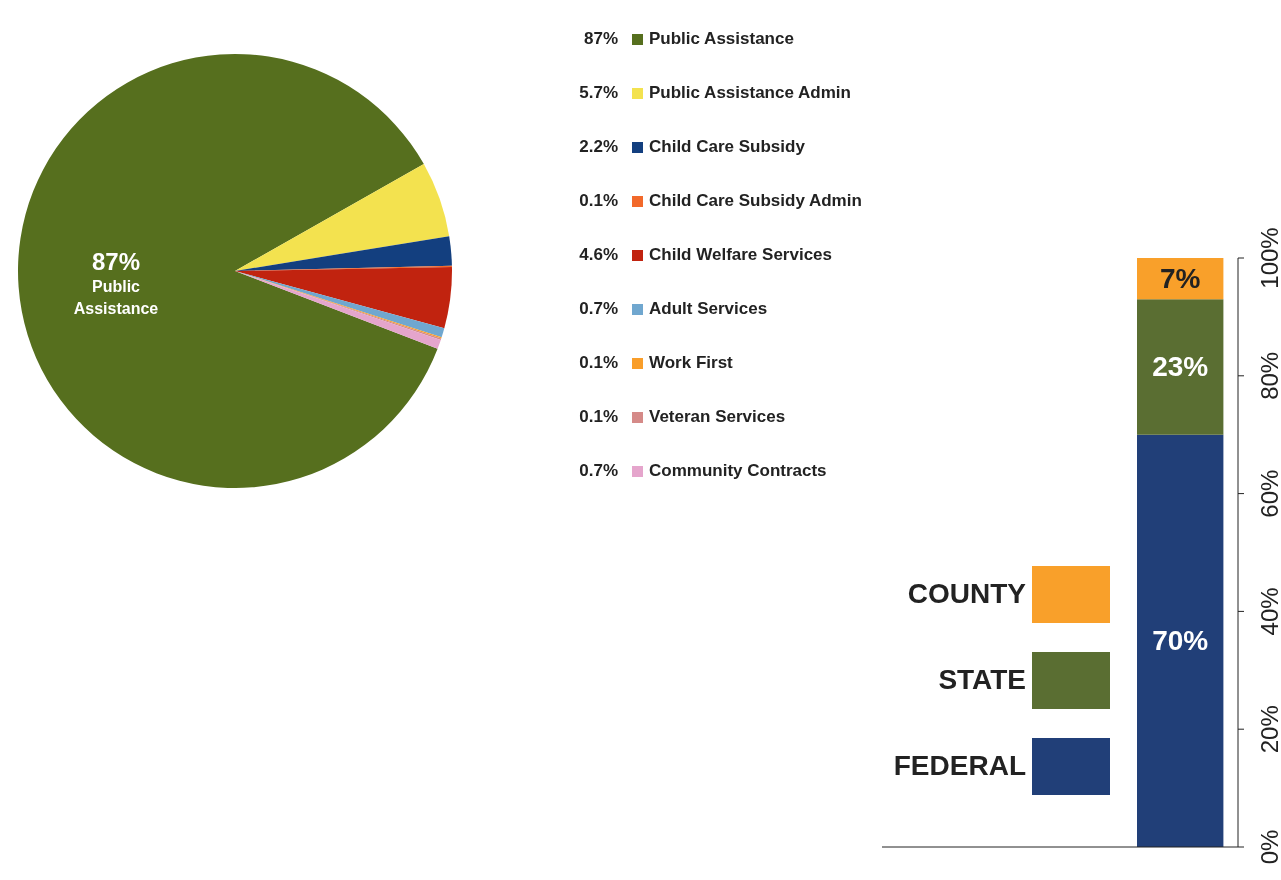 This screenshot has width=1281, height=880. What do you see at coordinates (727, 147) in the screenshot?
I see `legend-label: Child Care Subsidy` at bounding box center [727, 147].